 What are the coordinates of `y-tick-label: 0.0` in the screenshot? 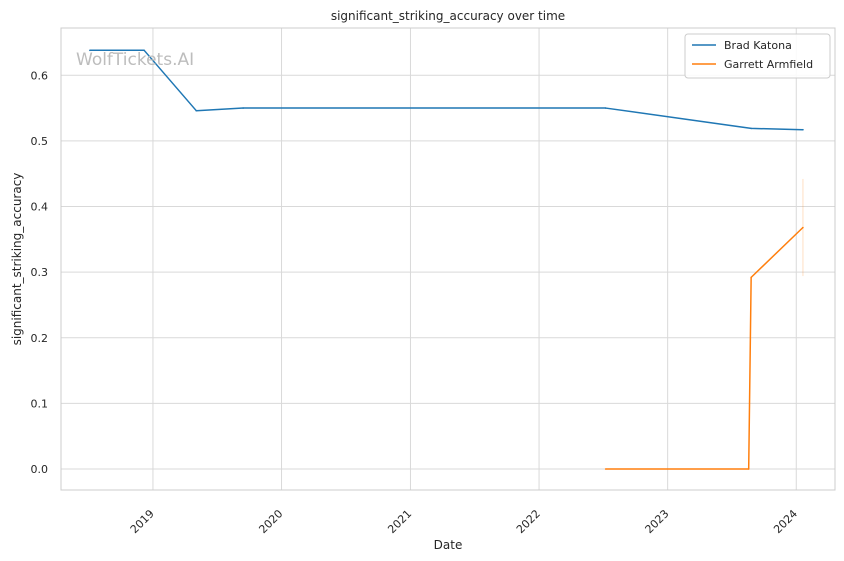 It's located at (40, 469).